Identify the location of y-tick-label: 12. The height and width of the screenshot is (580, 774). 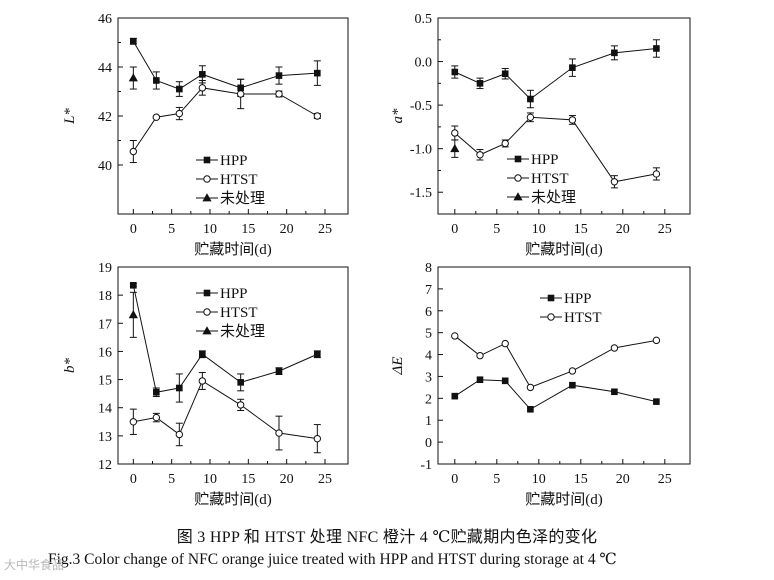
(105, 465).